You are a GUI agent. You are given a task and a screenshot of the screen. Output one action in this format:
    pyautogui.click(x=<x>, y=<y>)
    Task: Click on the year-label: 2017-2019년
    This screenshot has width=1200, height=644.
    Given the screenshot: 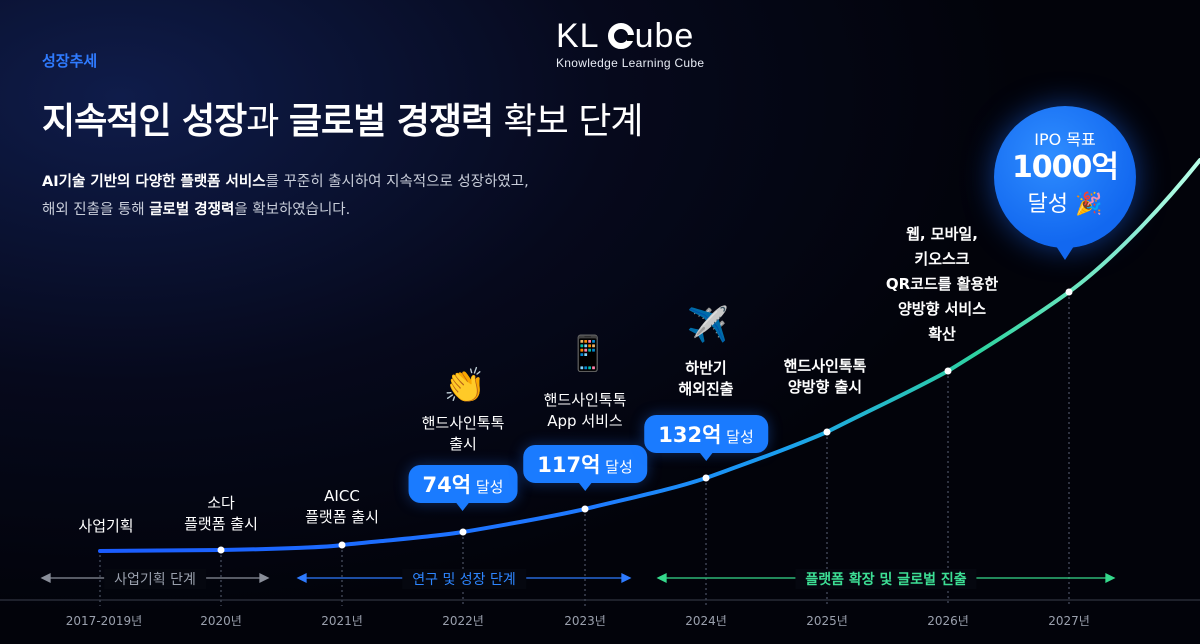 What is the action you would take?
    pyautogui.click(x=104, y=621)
    